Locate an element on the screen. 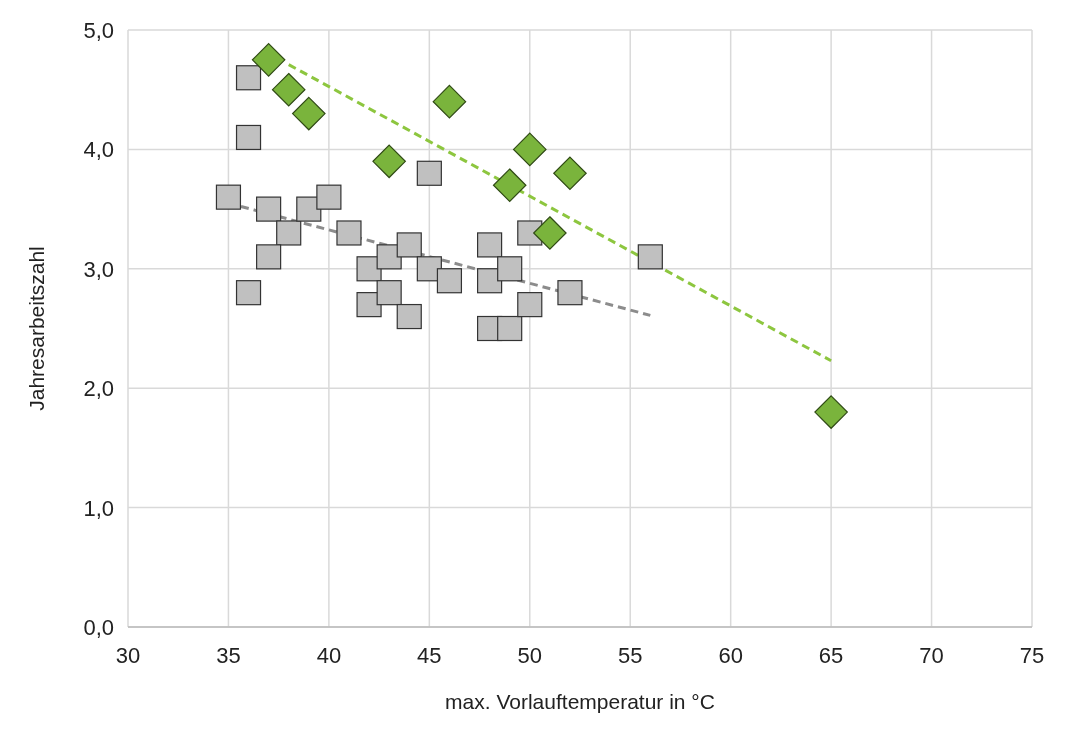  x-tick-label: 35 is located at coordinates (228, 655).